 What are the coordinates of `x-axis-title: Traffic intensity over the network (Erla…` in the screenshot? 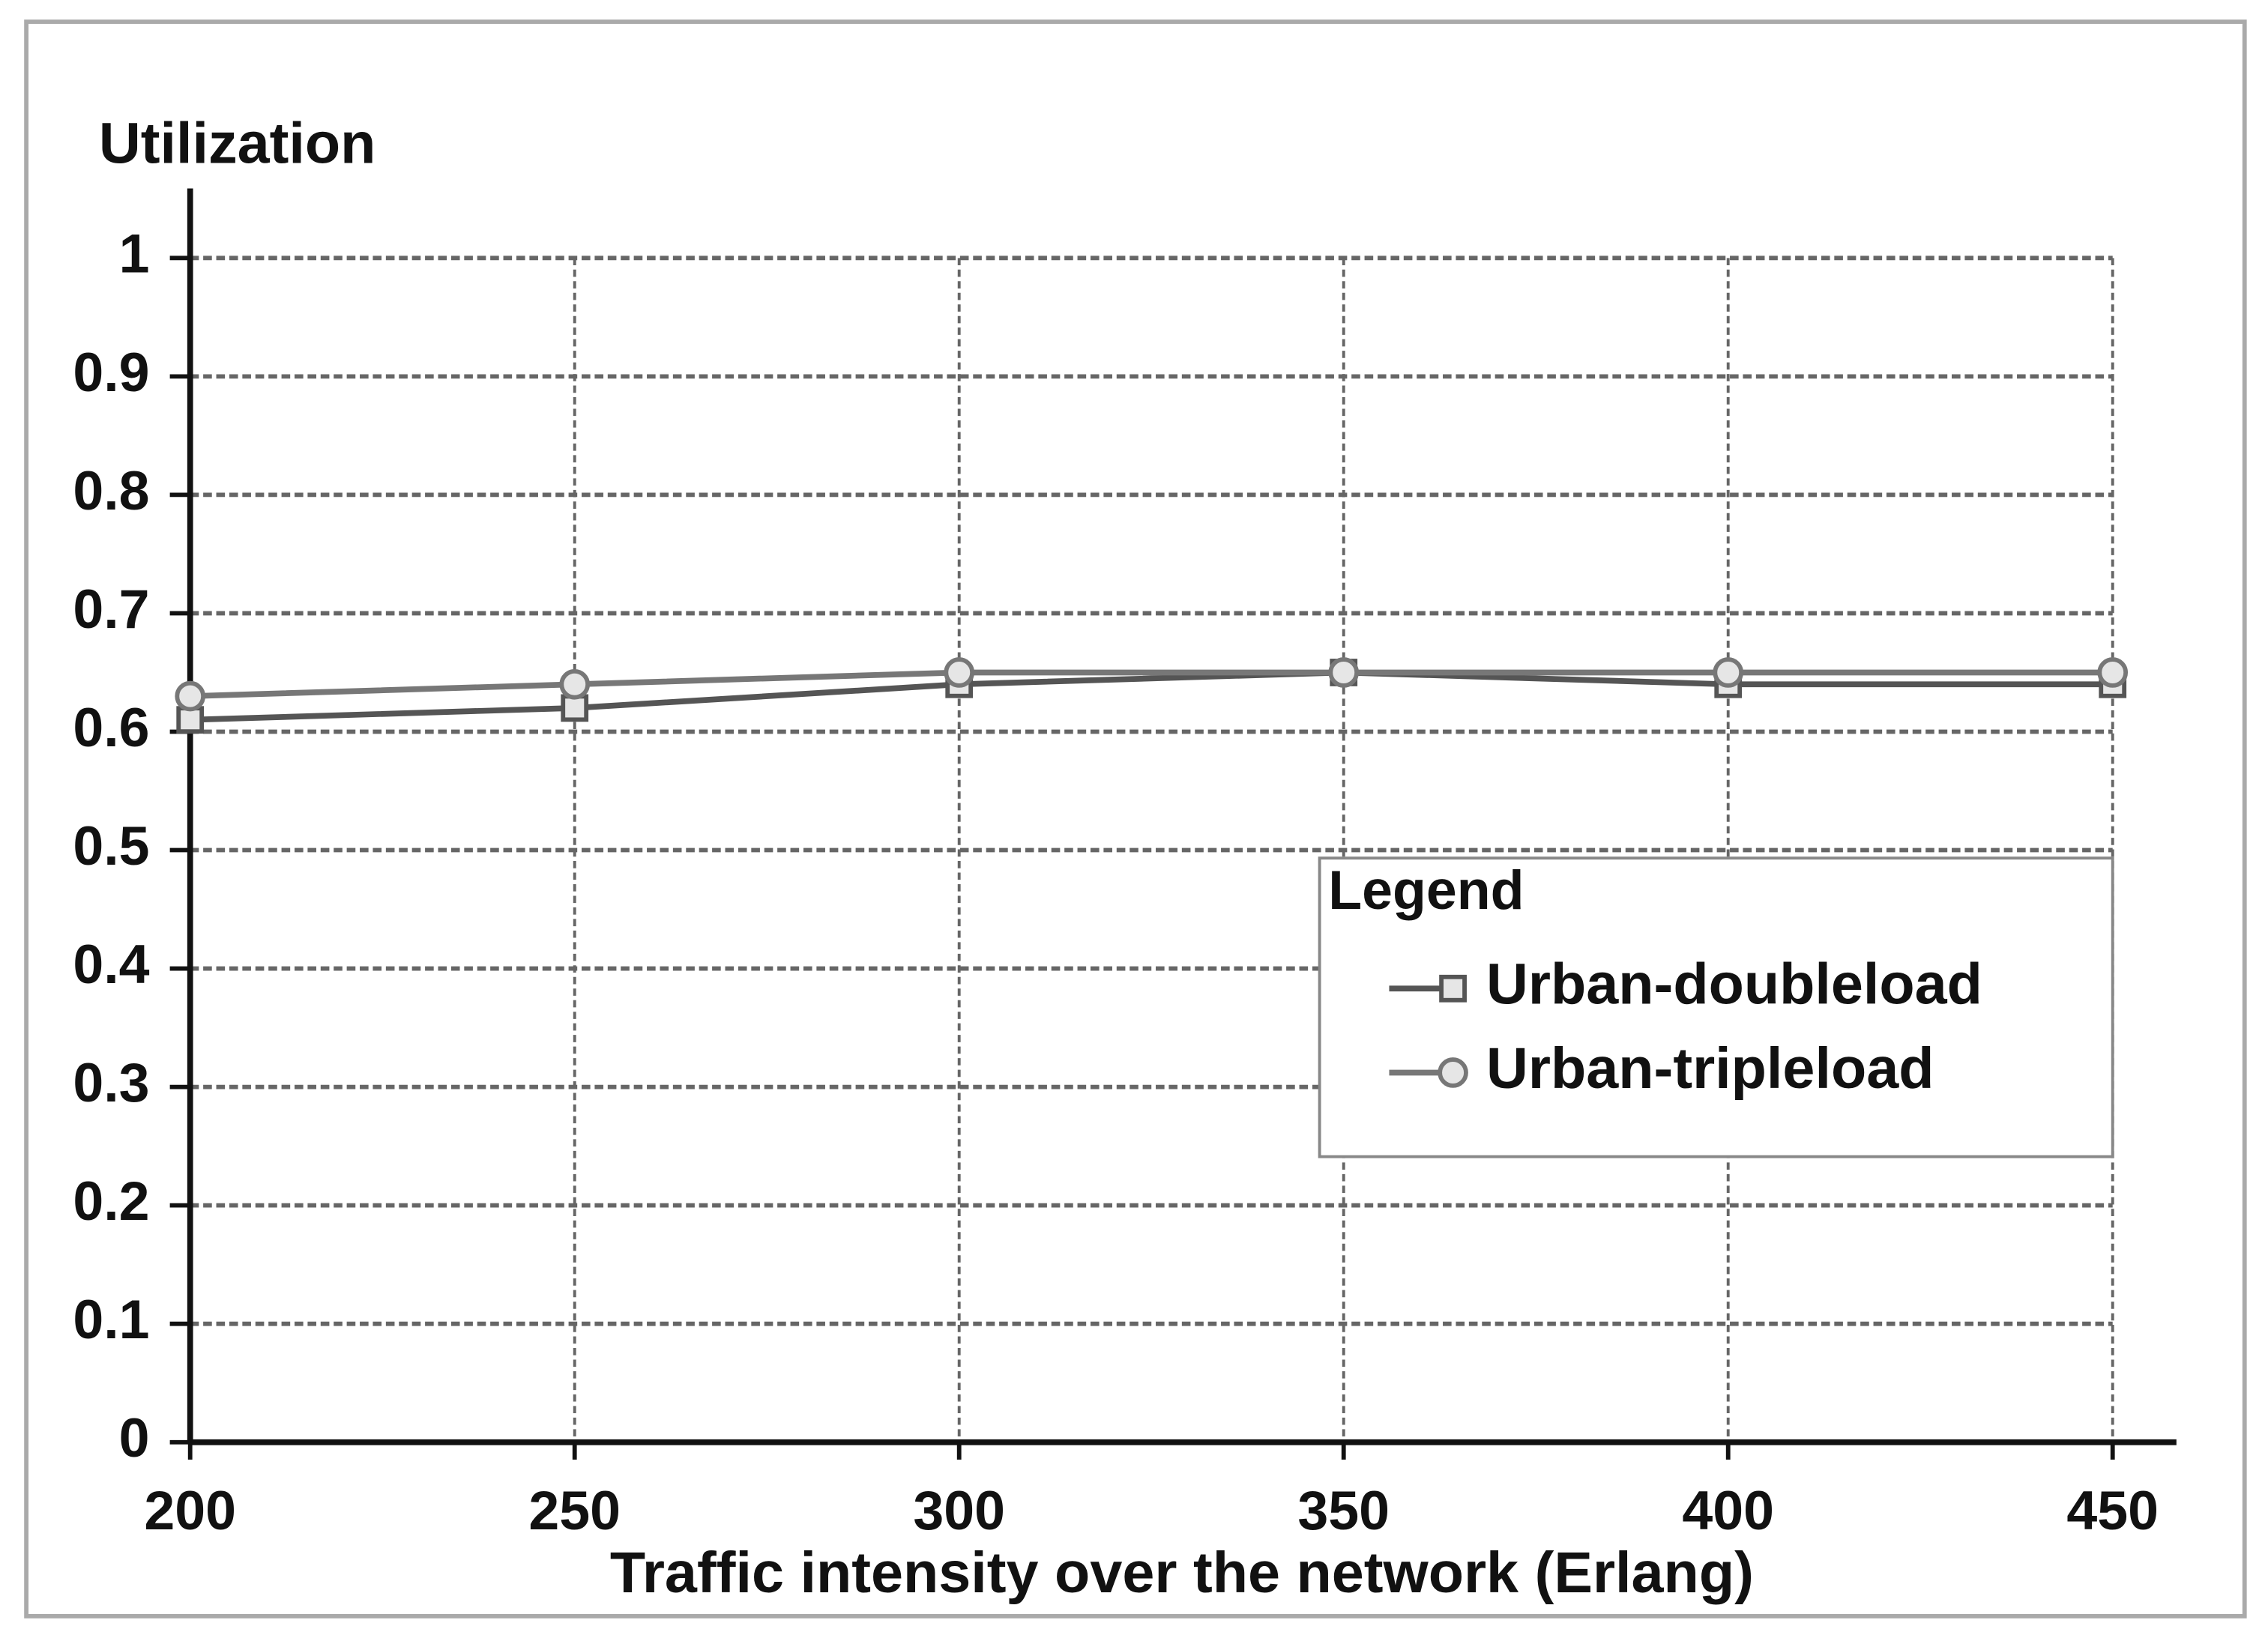 It's located at (1182, 1573).